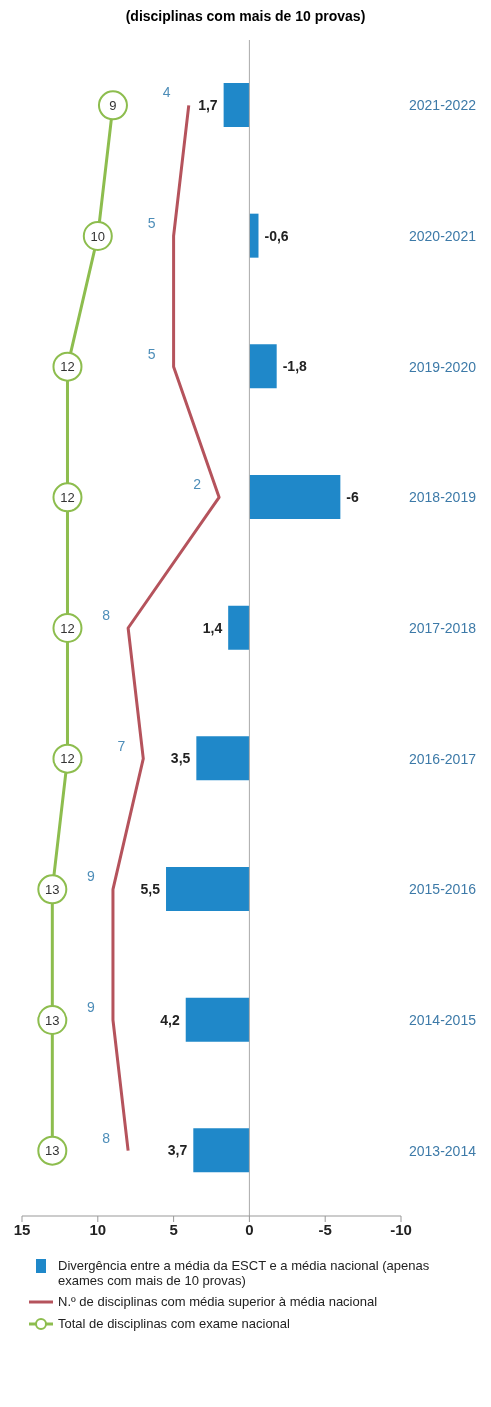 The image size is (491, 1407). Describe the element at coordinates (244, 1273) in the screenshot. I see `legend-label: Divergência entre a média da ESCT e a média nacional (apenas exames com mais de 10 provas)` at that location.